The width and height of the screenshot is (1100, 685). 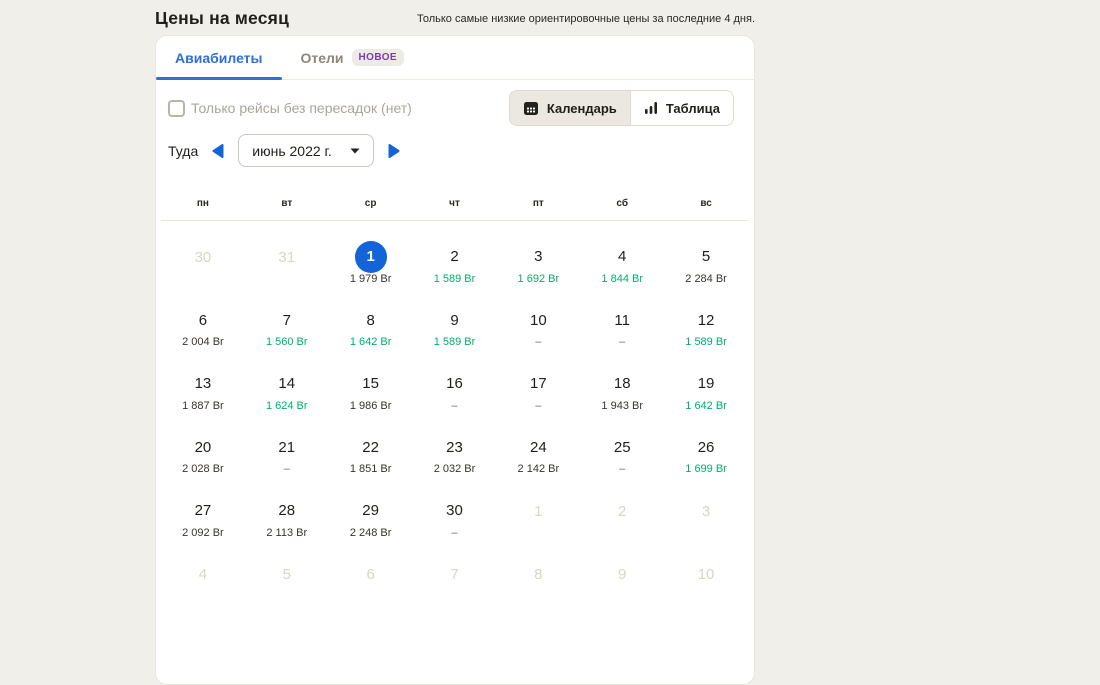 What do you see at coordinates (622, 443) in the screenshot?
I see `calendar-day-cell: 25 –` at bounding box center [622, 443].